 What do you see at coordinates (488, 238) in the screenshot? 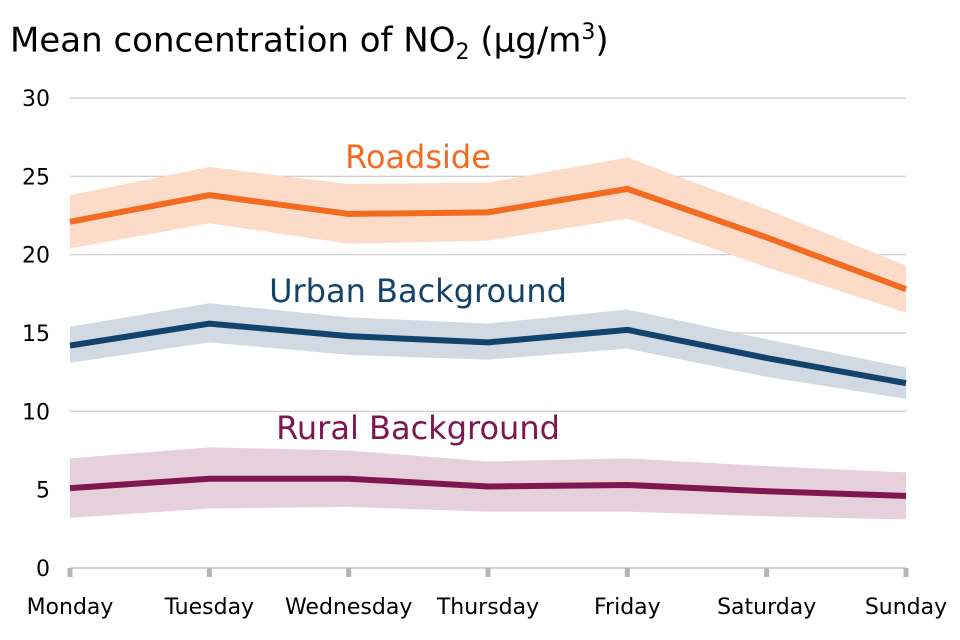
I see `roadside-line` at bounding box center [488, 238].